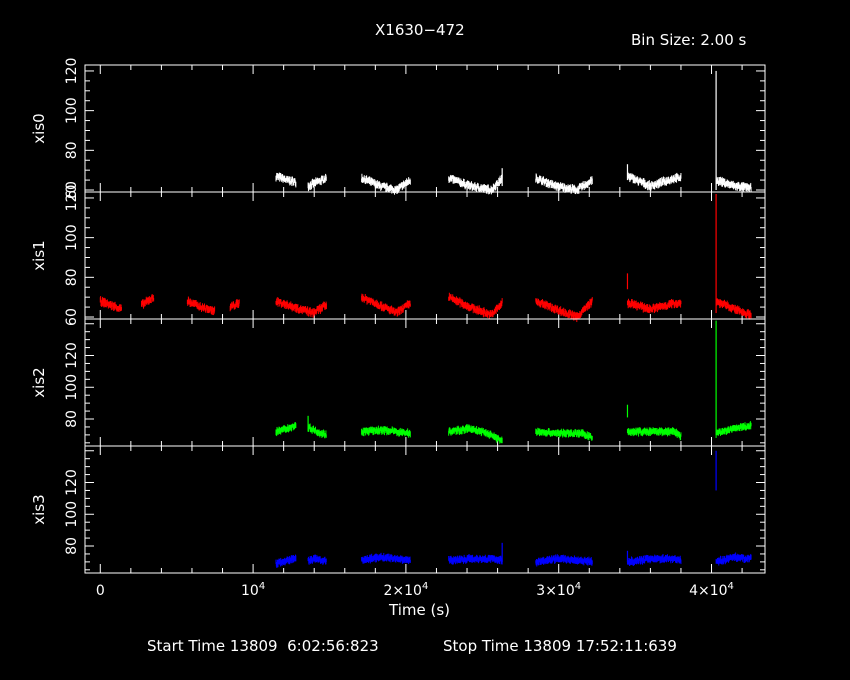  What do you see at coordinates (405, 590) in the screenshot?
I see `x-tick-label: 2×104` at bounding box center [405, 590].